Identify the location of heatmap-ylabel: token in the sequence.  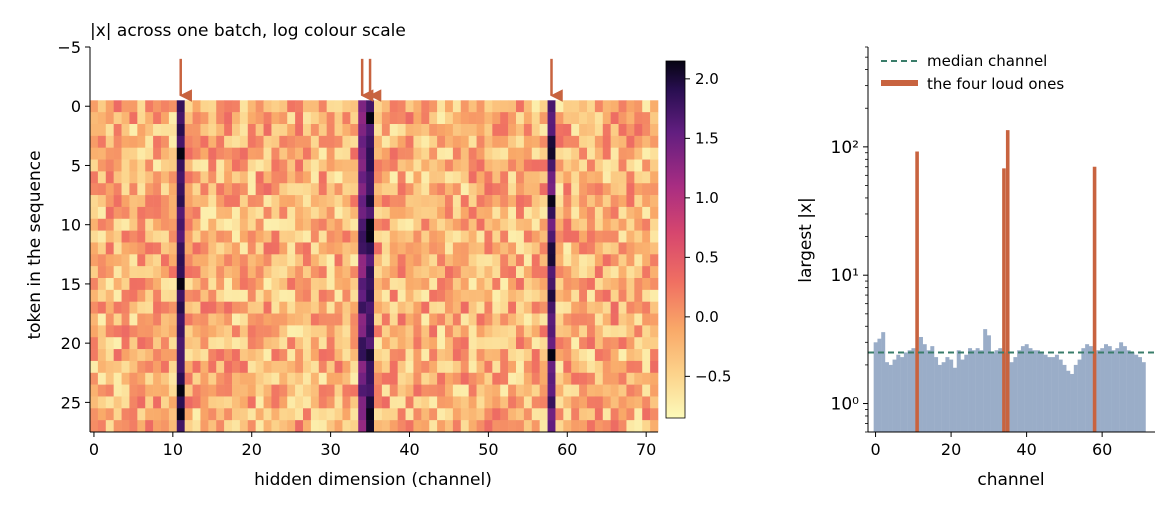
(35, 244).